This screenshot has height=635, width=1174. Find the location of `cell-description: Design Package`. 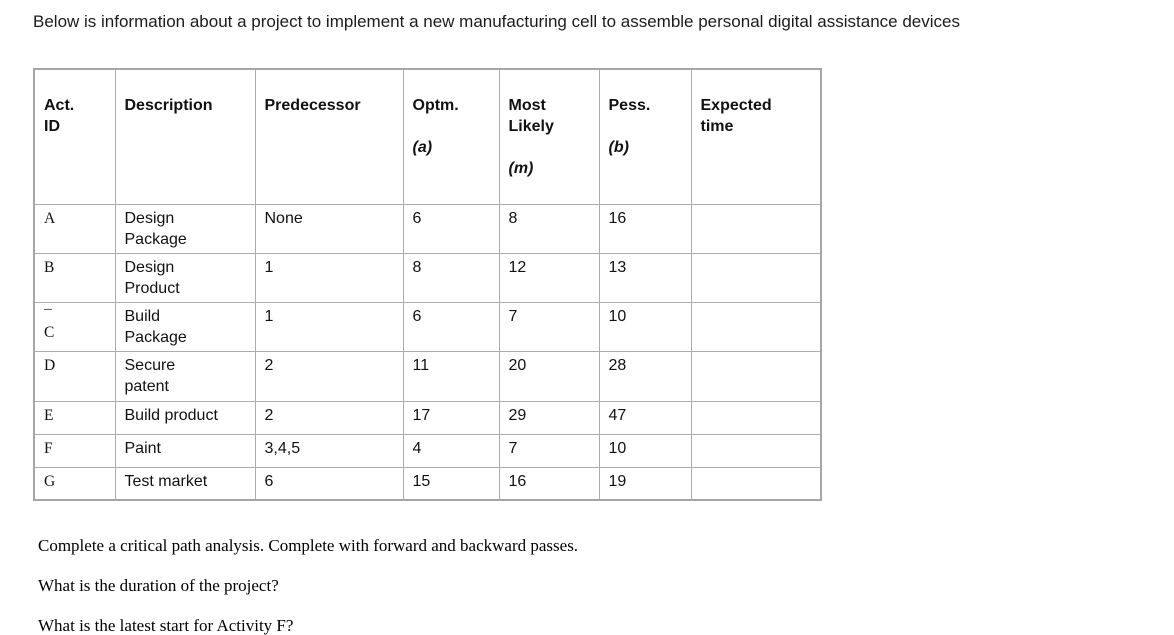

cell-description: Design Package is located at coordinates (185, 228).